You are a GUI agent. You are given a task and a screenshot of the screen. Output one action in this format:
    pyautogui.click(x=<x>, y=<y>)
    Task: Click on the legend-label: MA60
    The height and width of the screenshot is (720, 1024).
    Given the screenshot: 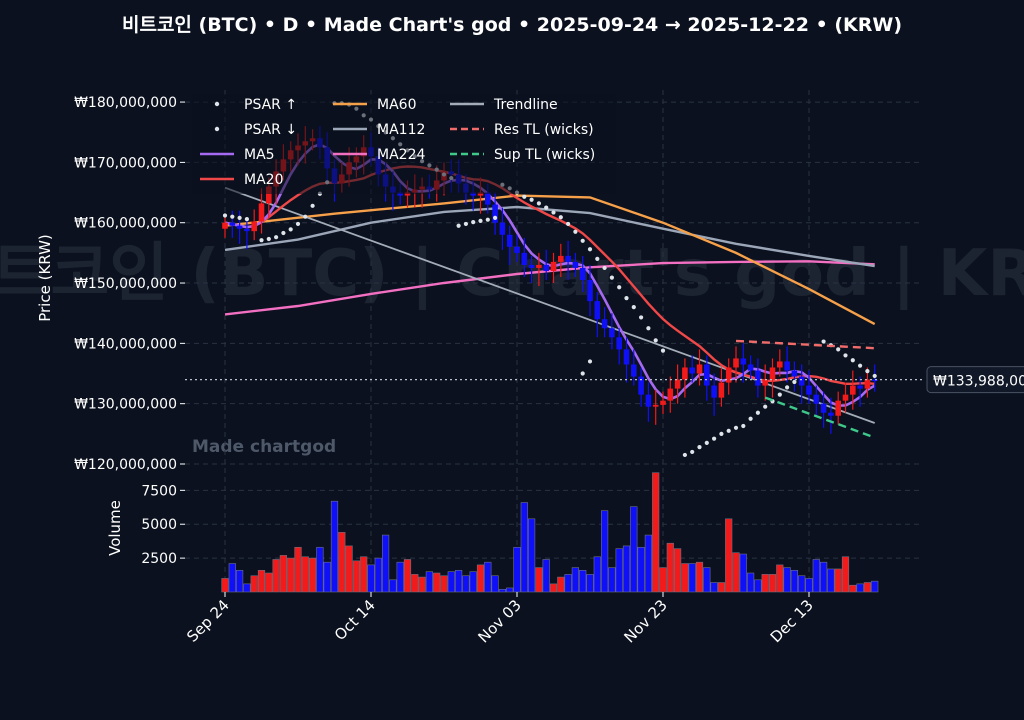 What is the action you would take?
    pyautogui.click(x=396, y=105)
    